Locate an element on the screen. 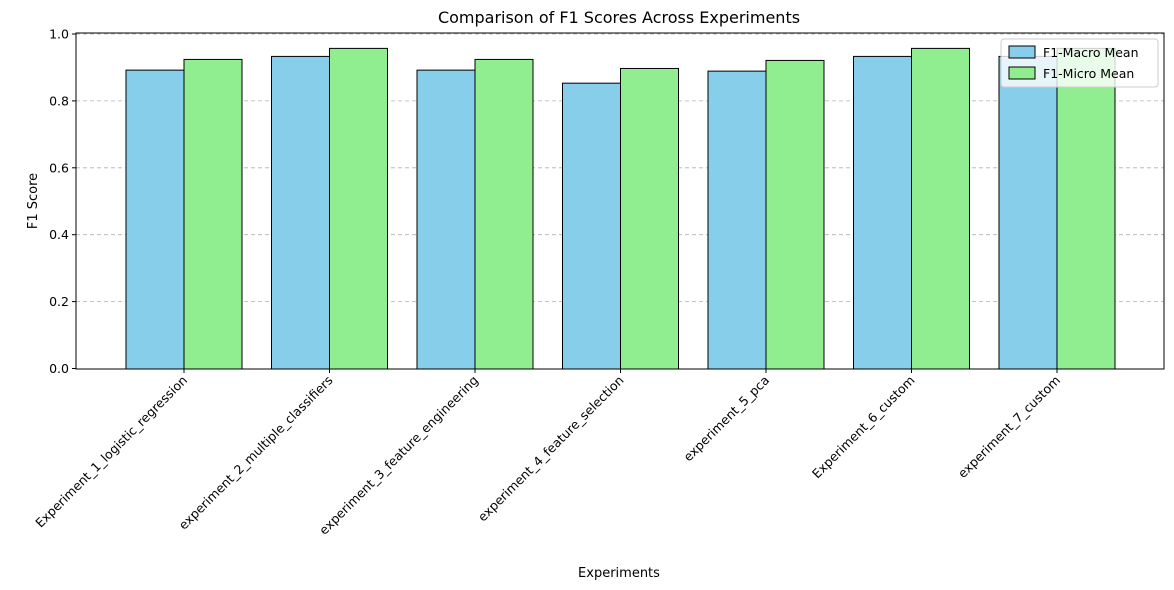  y-axis: 0.0 0.2 0.4 0.6 0.8 1.0 is located at coordinates (62, 201).